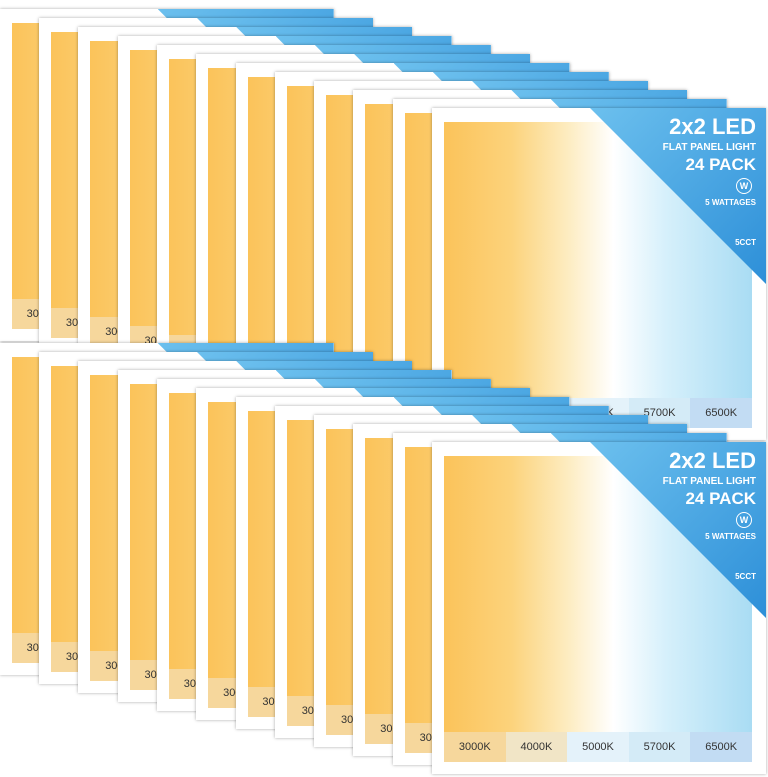 This screenshot has height=777, width=768. What do you see at coordinates (659, 747) in the screenshot?
I see `color-temperature-label: 5700K` at bounding box center [659, 747].